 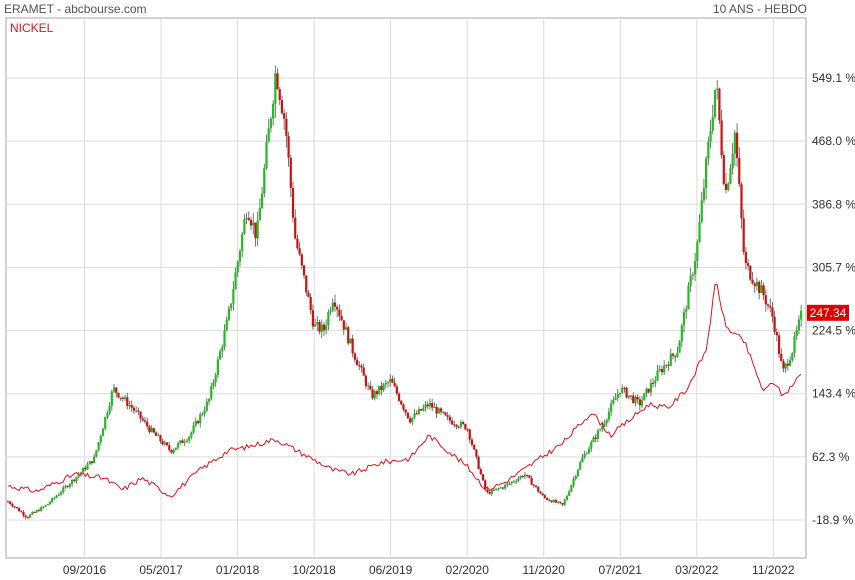 I want to click on y-tick-label: 143.4 %, so click(x=833, y=394).